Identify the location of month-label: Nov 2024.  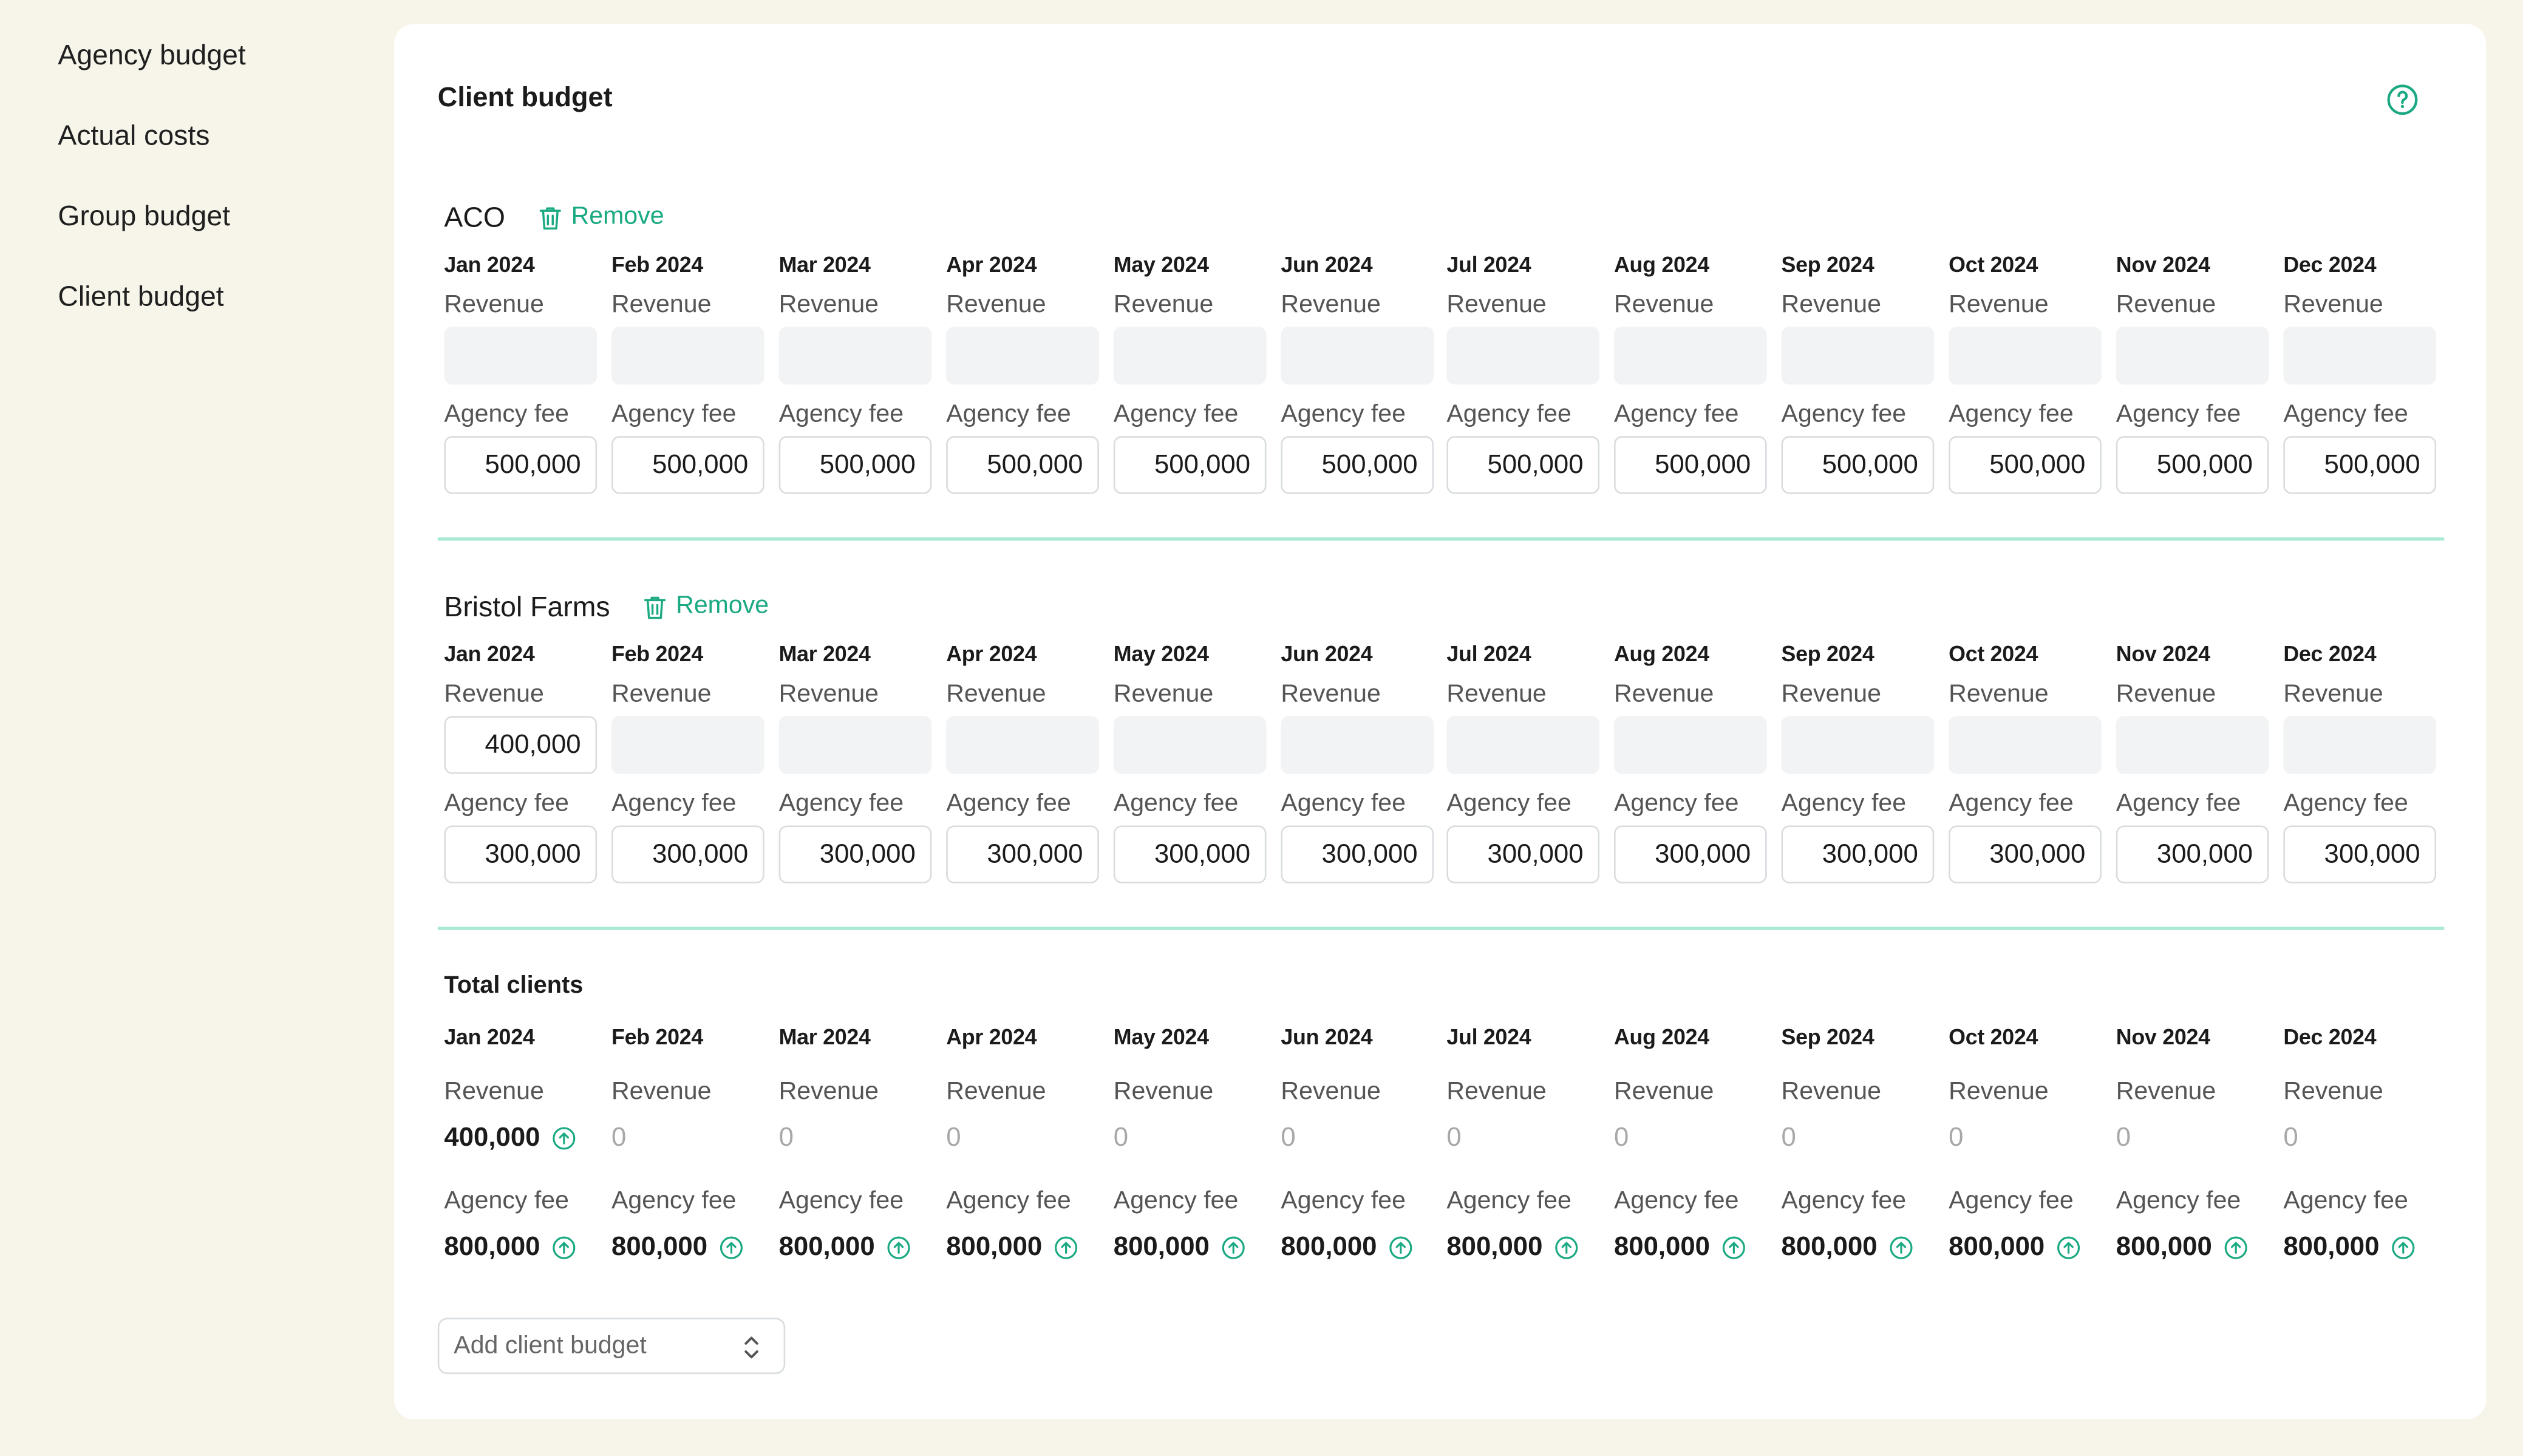
(2163, 1037).